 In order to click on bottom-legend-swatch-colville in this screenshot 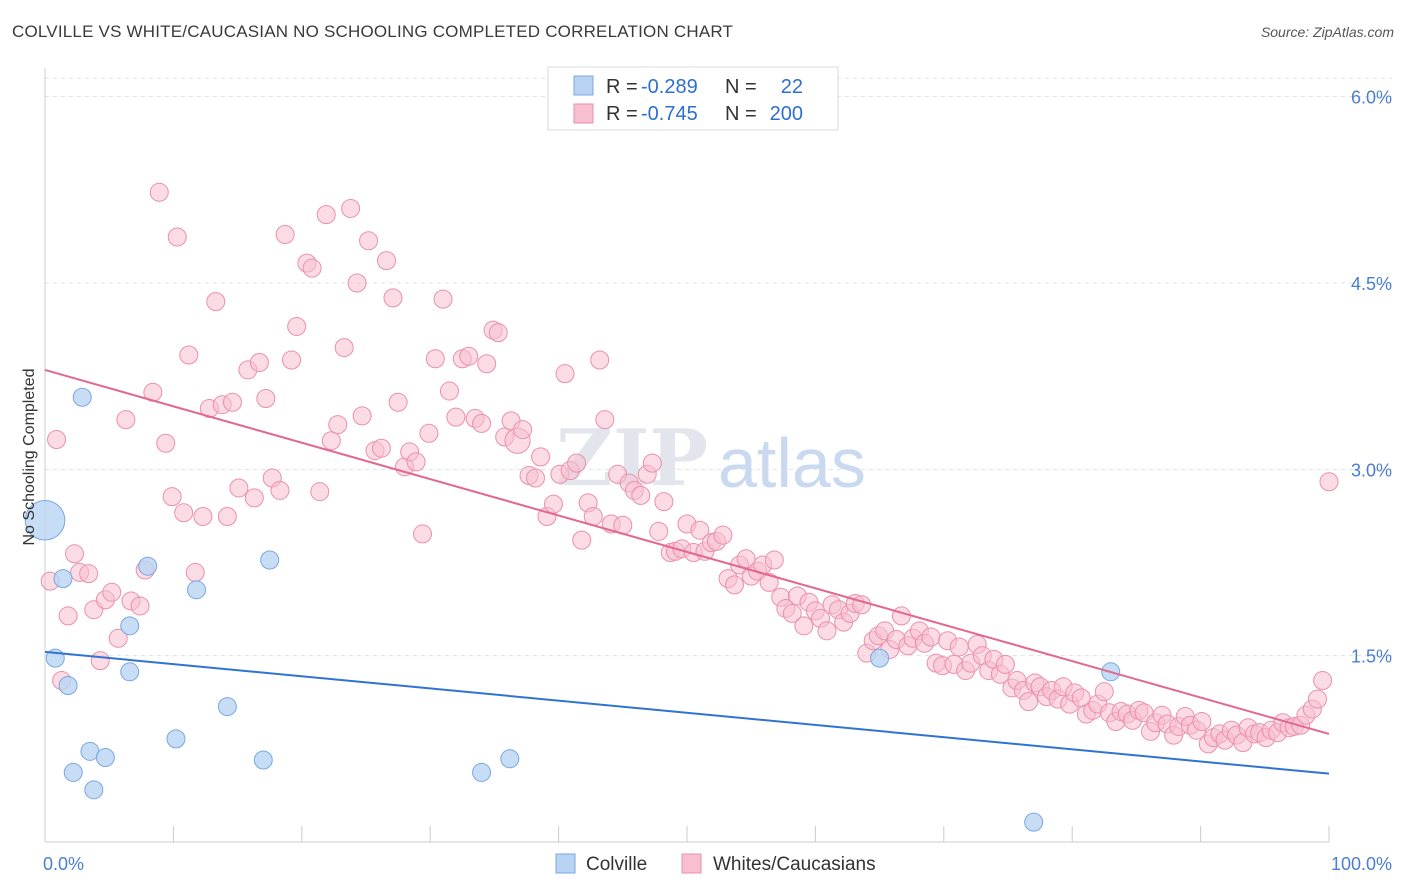, I will do `click(565, 863)`.